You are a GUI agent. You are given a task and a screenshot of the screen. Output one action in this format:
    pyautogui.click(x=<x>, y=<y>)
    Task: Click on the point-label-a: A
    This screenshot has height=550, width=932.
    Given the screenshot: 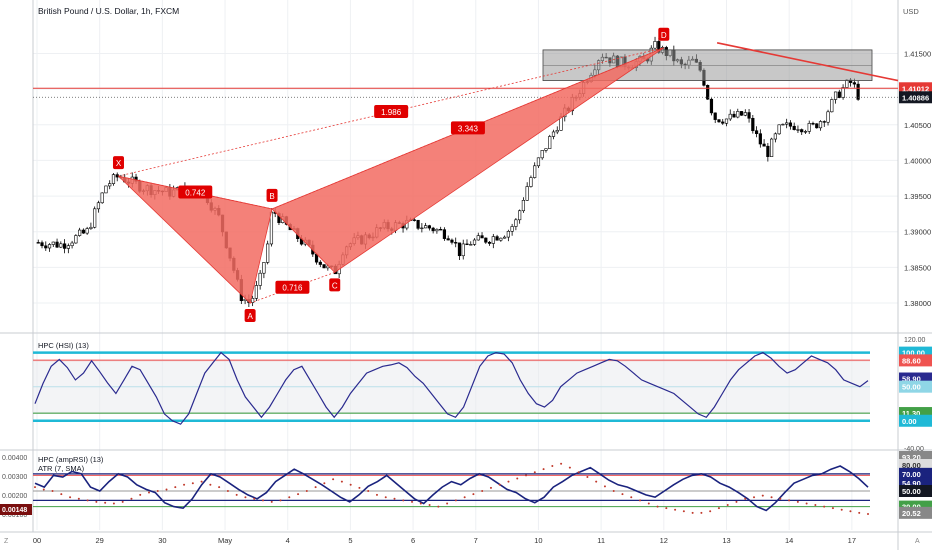 What is the action you would take?
    pyautogui.click(x=250, y=316)
    